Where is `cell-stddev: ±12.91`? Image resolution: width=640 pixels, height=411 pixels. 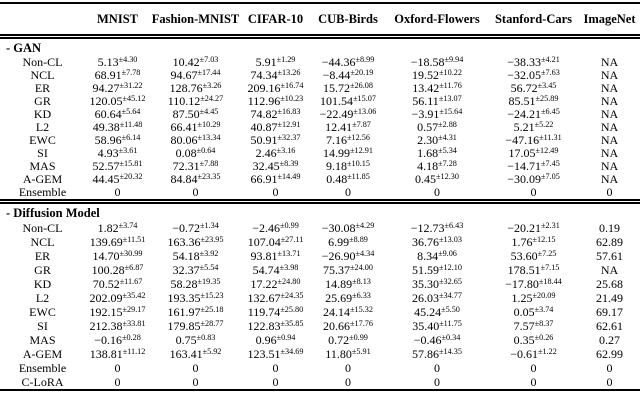 cell-stddev: ±12.91 is located at coordinates (361, 151).